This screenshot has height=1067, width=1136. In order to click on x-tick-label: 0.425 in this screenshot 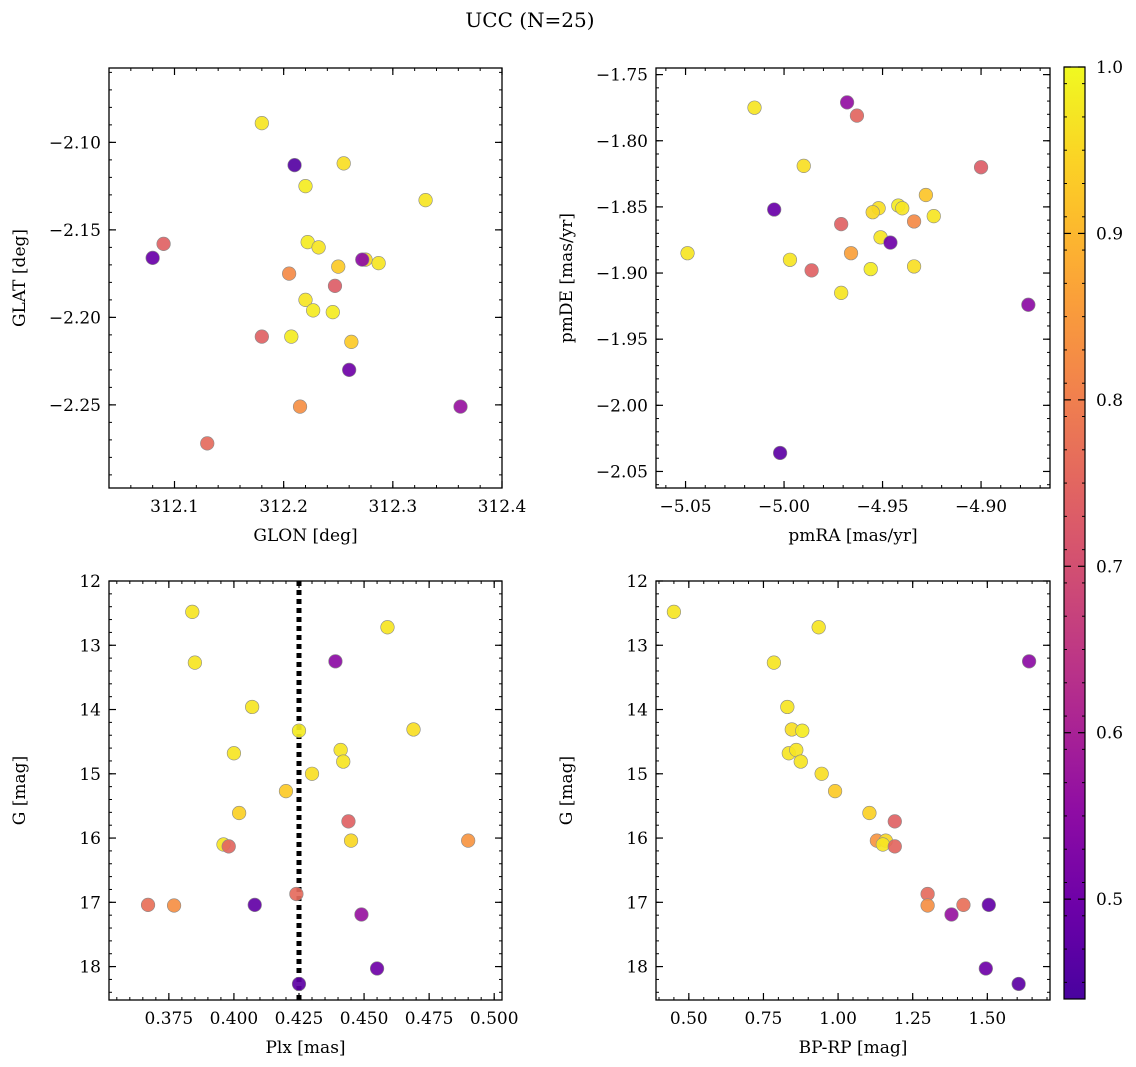, I will do `click(299, 1019)`.